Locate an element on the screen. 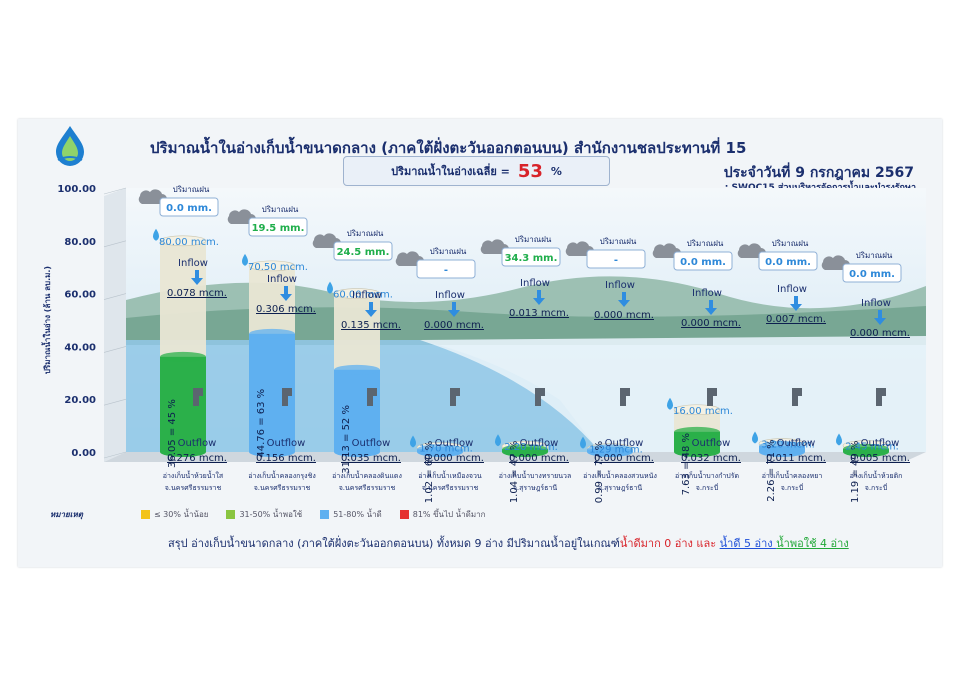 Image resolution: width=960 pixels, height=678 pixels. inflow-value: 0.135 mcm. is located at coordinates (371, 325).